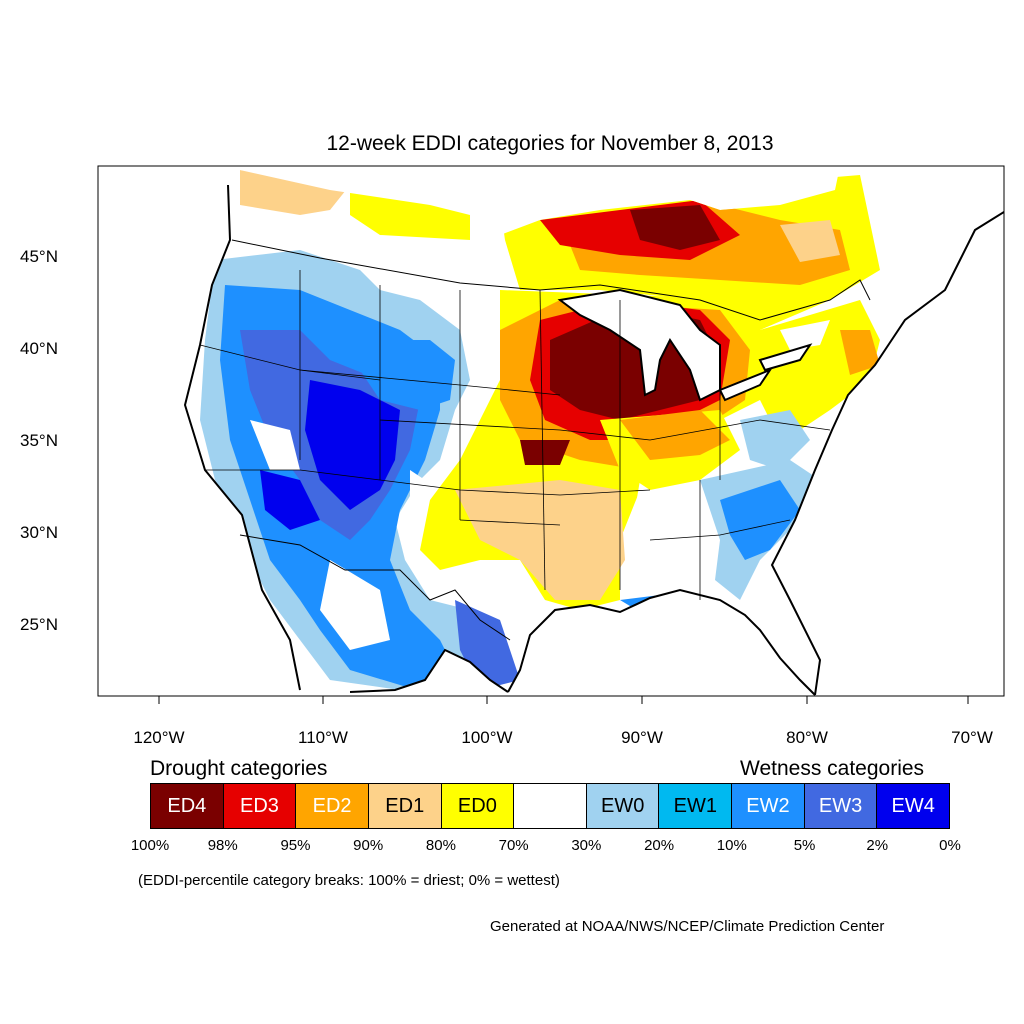 This screenshot has height=1024, width=1024. What do you see at coordinates (877, 845) in the screenshot?
I see `break-label: 2%` at bounding box center [877, 845].